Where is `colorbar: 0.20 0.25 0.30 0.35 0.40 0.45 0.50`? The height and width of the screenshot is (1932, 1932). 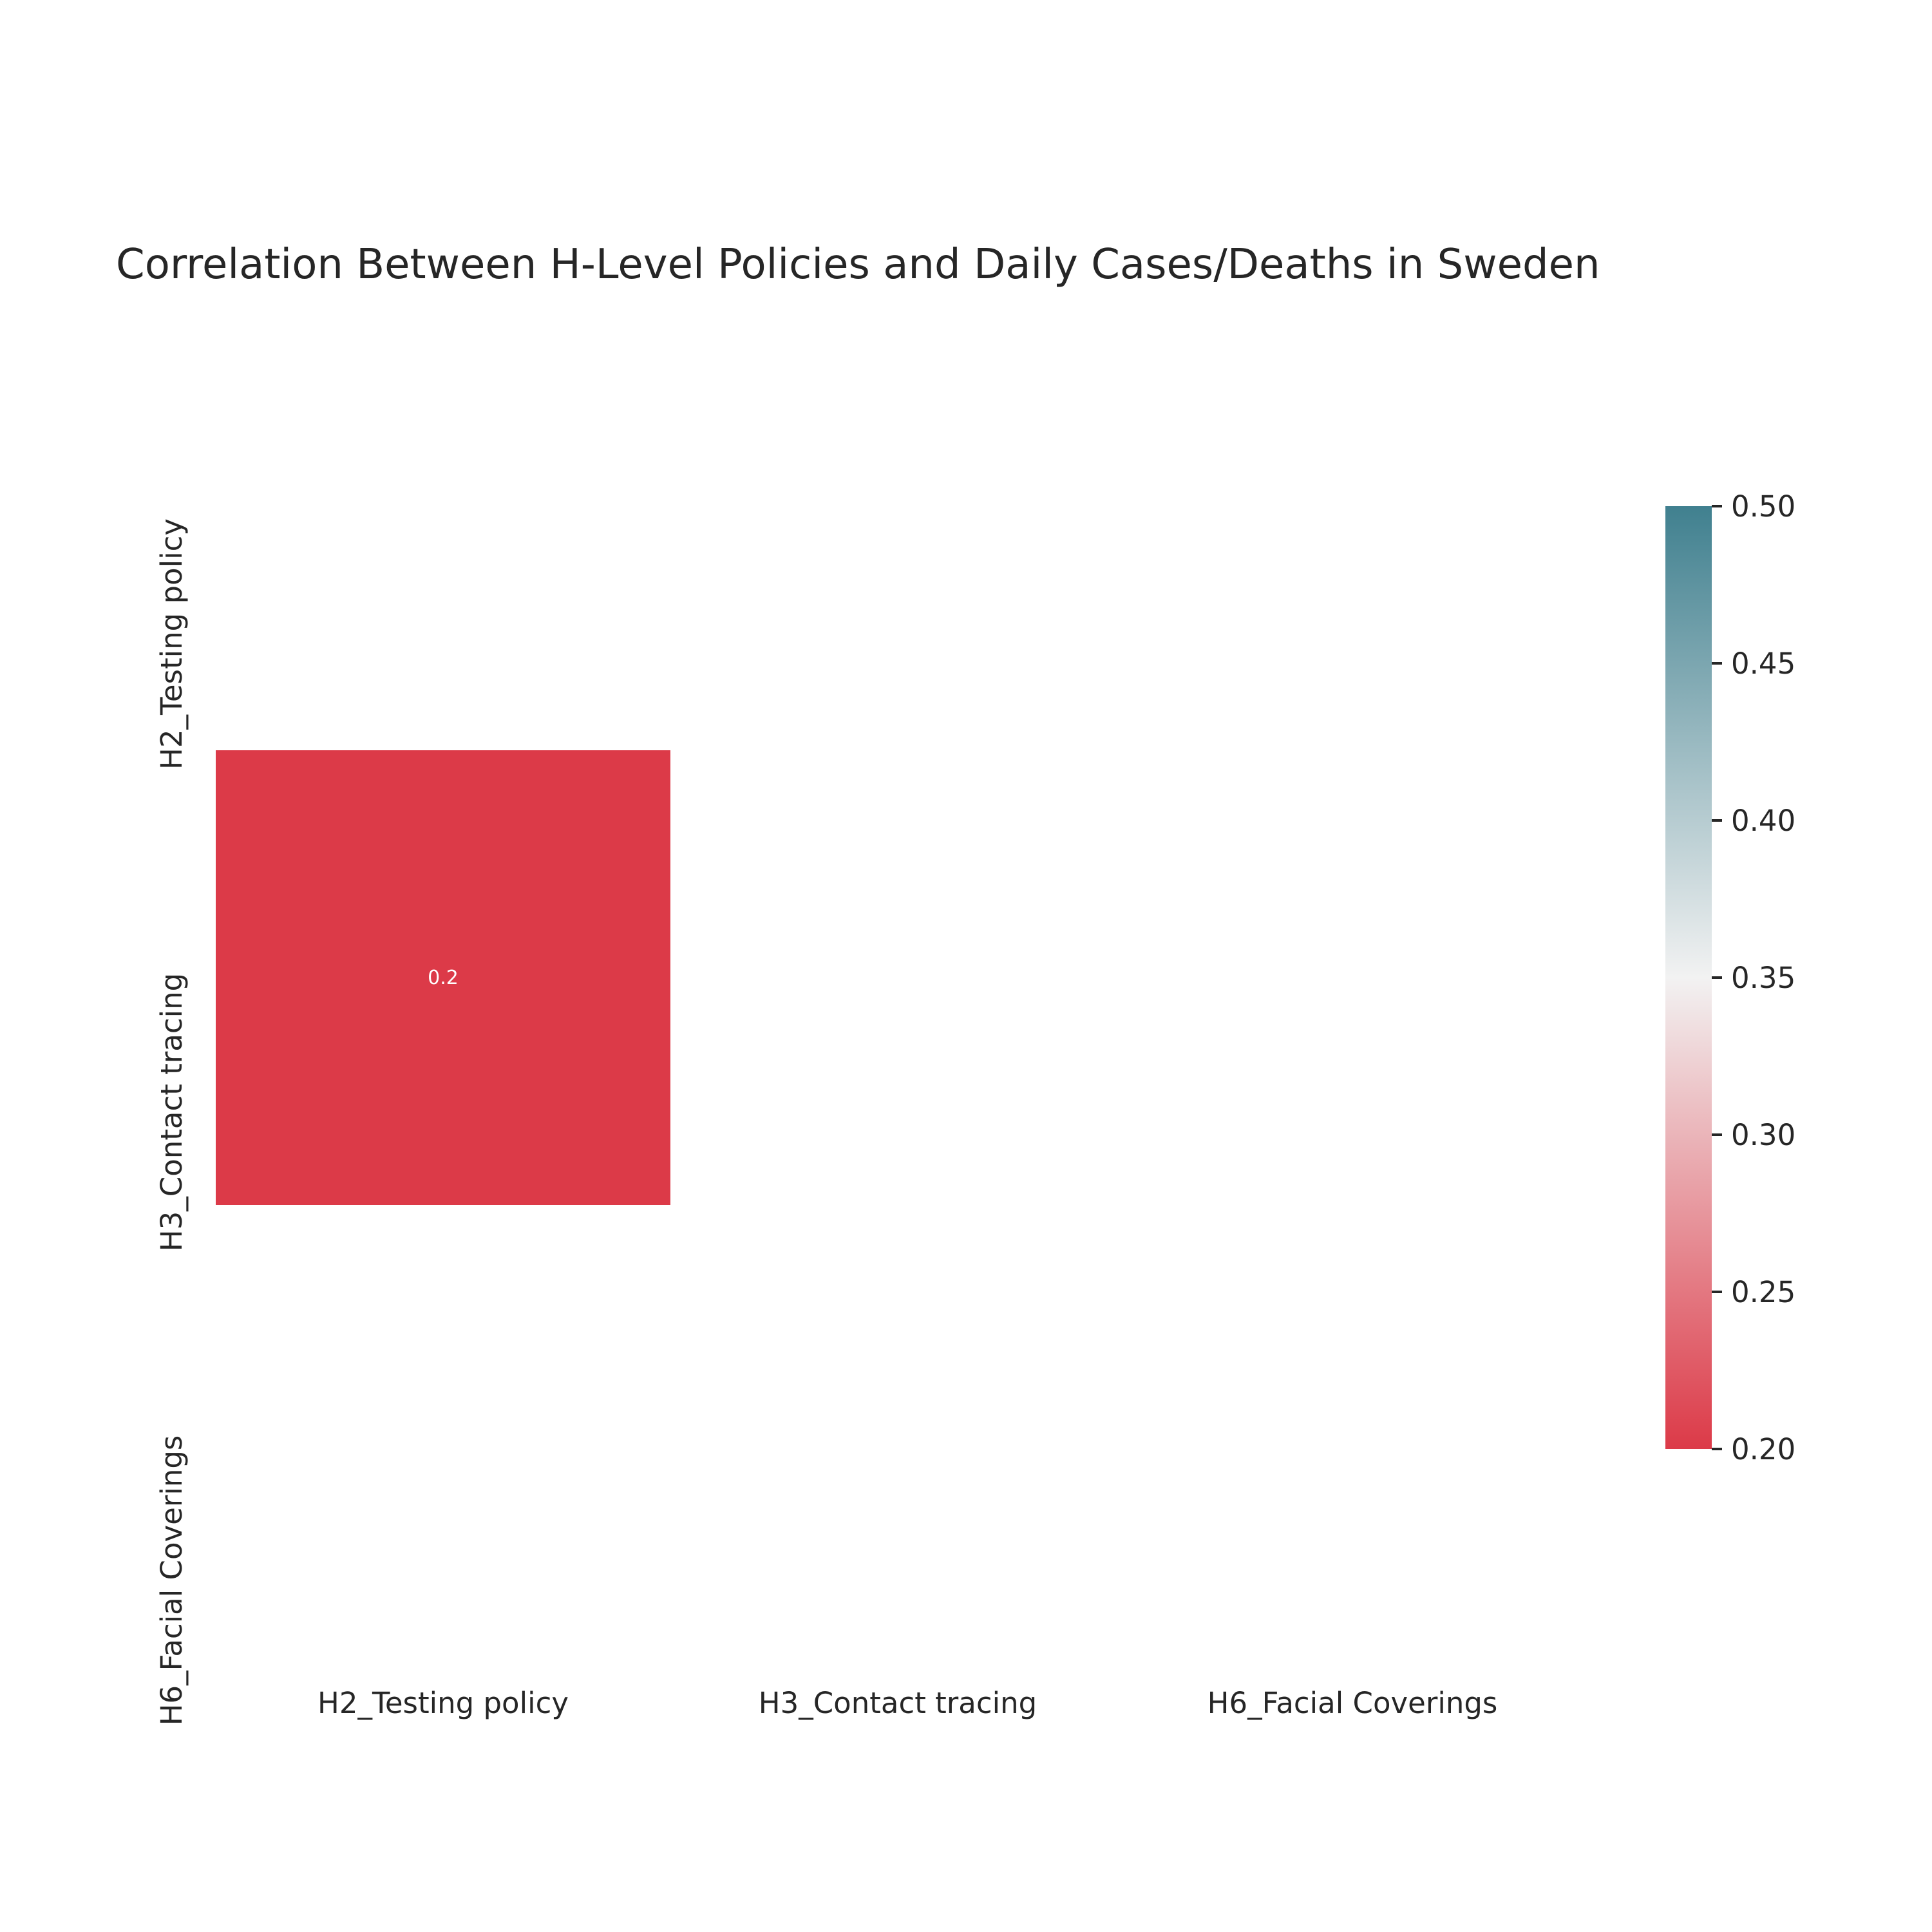
colorbar: 0.20 0.25 0.30 0.35 0.40 0.45 0.50 is located at coordinates (1730, 977).